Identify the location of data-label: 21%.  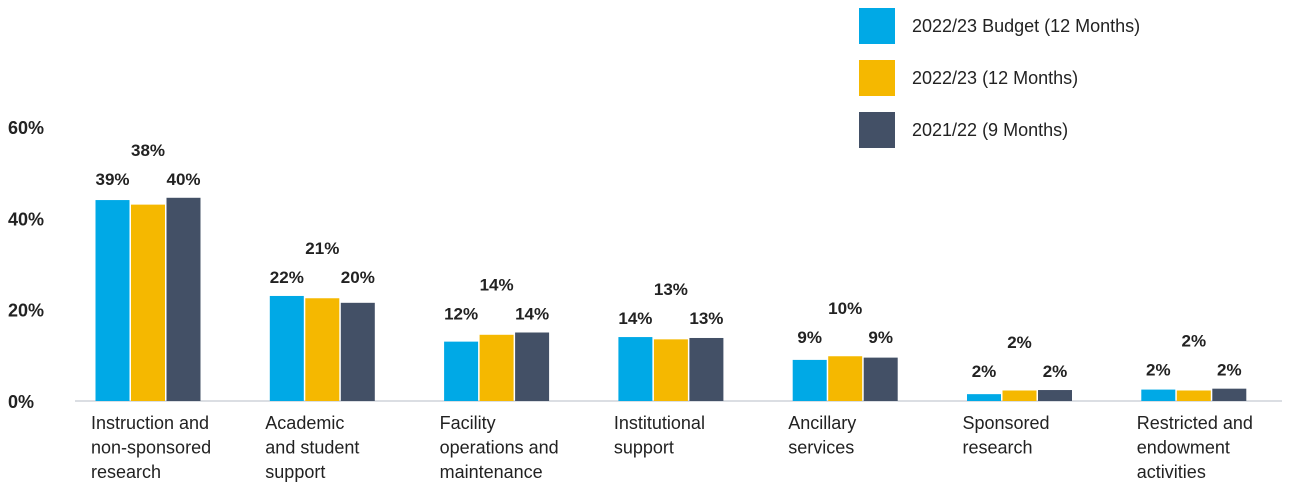
(322, 248).